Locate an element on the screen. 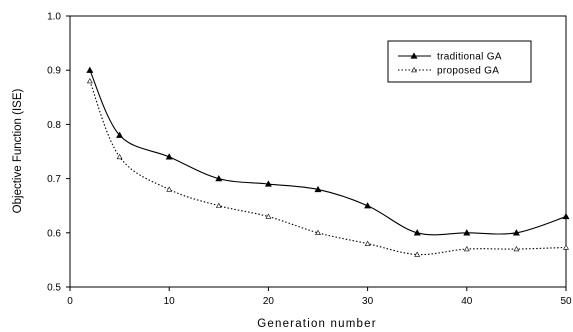 The image size is (573, 332). x-axis-title: Generation number is located at coordinates (317, 324).